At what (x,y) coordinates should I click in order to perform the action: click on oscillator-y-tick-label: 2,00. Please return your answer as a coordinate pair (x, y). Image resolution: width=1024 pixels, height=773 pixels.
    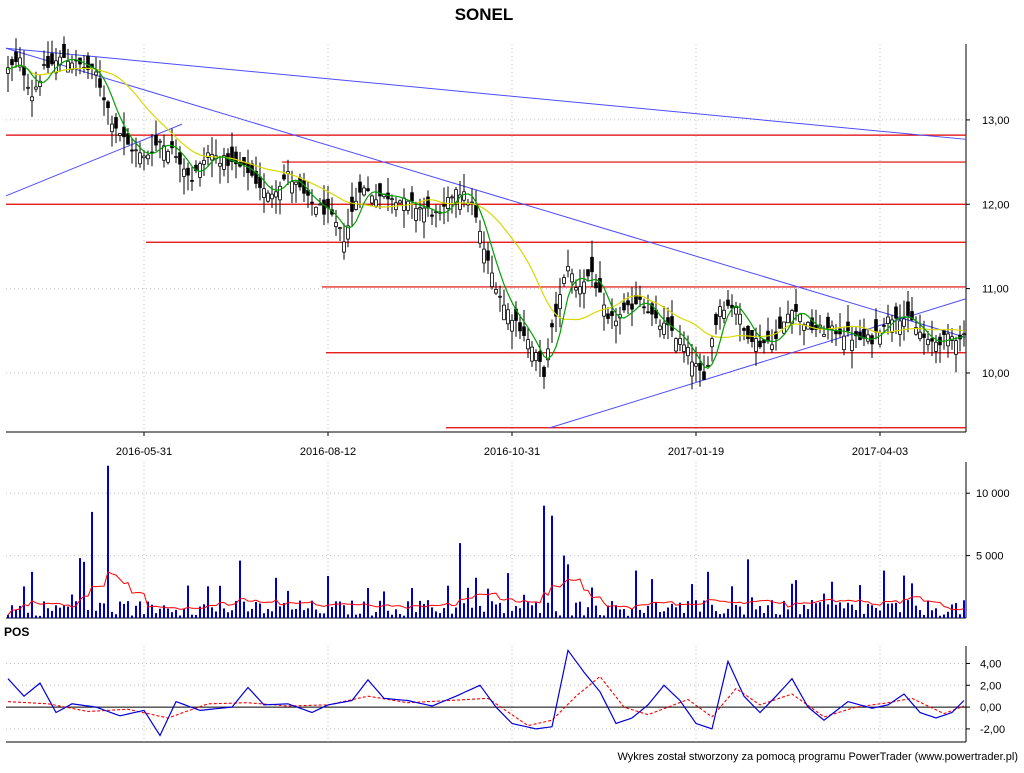
    Looking at the image, I should click on (990, 686).